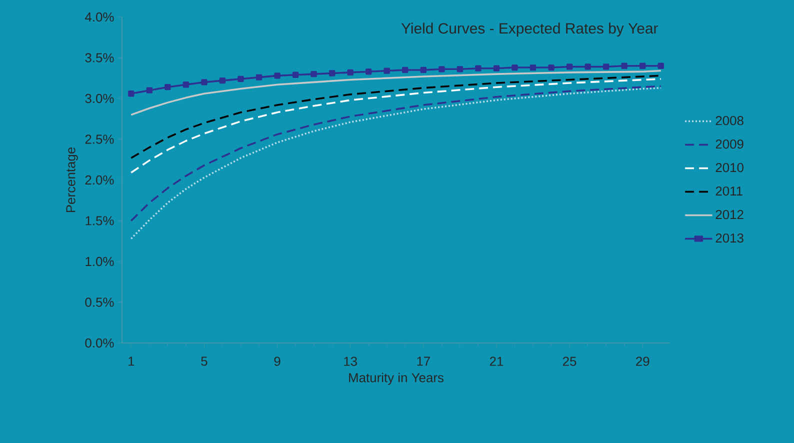 Image resolution: width=794 pixels, height=443 pixels. Describe the element at coordinates (730, 238) in the screenshot. I see `legend-label: 2013` at that location.